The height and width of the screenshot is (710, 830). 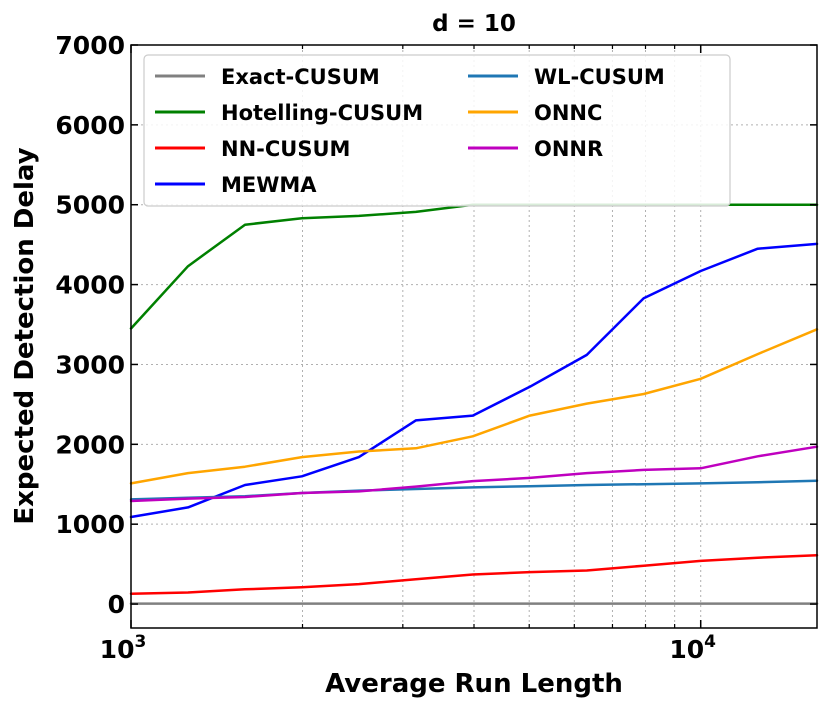 I want to click on chart-title: d = 10, so click(x=474, y=24).